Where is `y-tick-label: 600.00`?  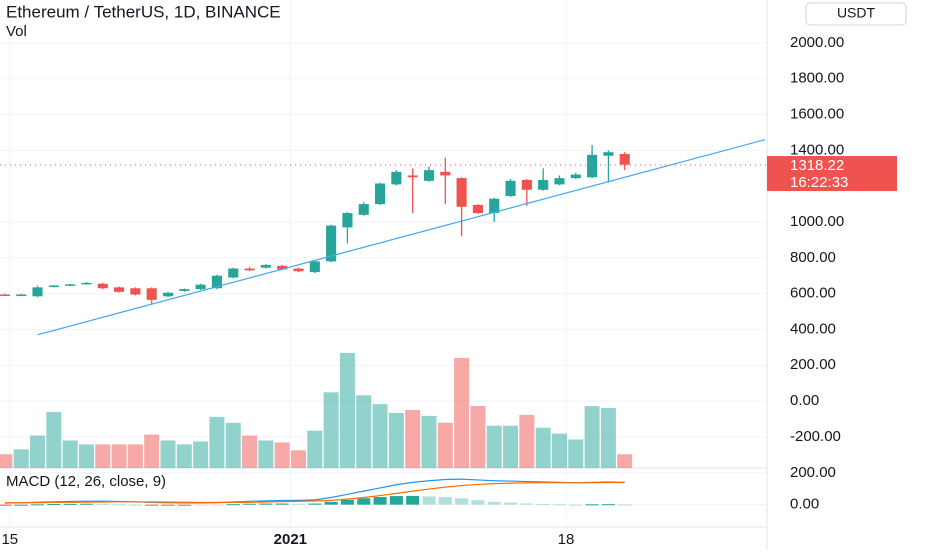
y-tick-label: 600.00 is located at coordinates (813, 293).